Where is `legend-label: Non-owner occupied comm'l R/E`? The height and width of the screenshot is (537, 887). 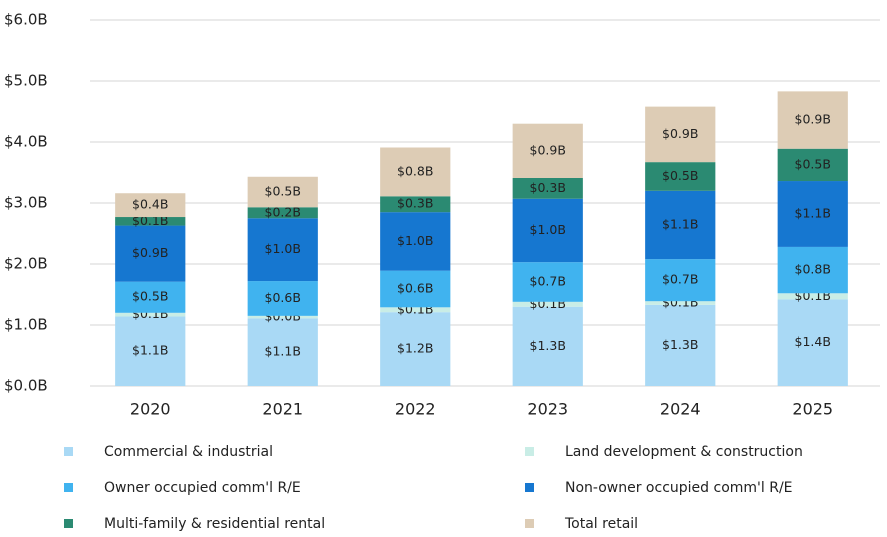 legend-label: Non-owner occupied comm'l R/E is located at coordinates (679, 488).